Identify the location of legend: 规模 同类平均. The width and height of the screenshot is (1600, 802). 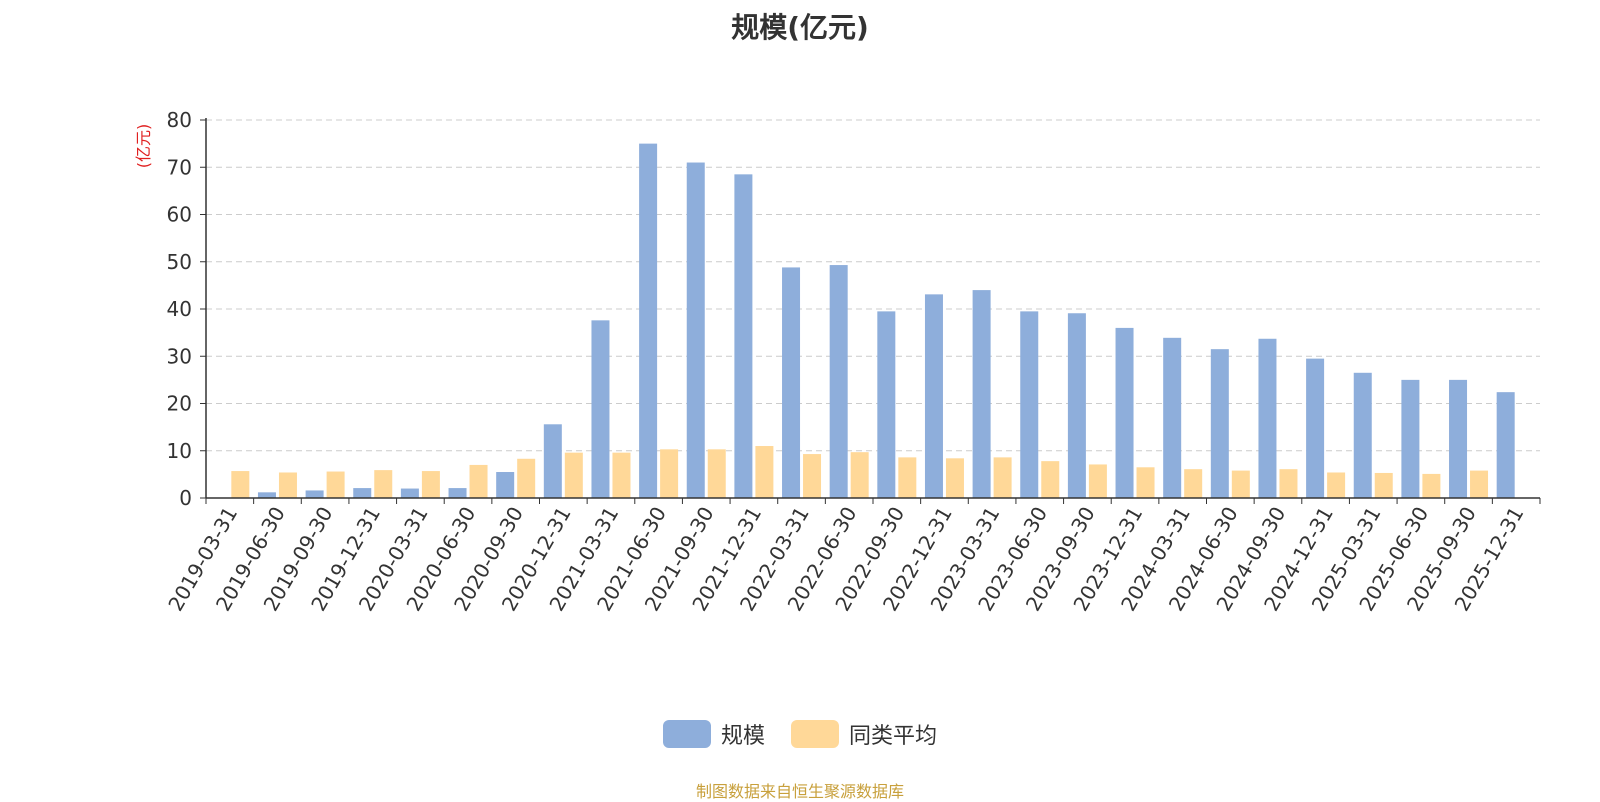
(800, 734).